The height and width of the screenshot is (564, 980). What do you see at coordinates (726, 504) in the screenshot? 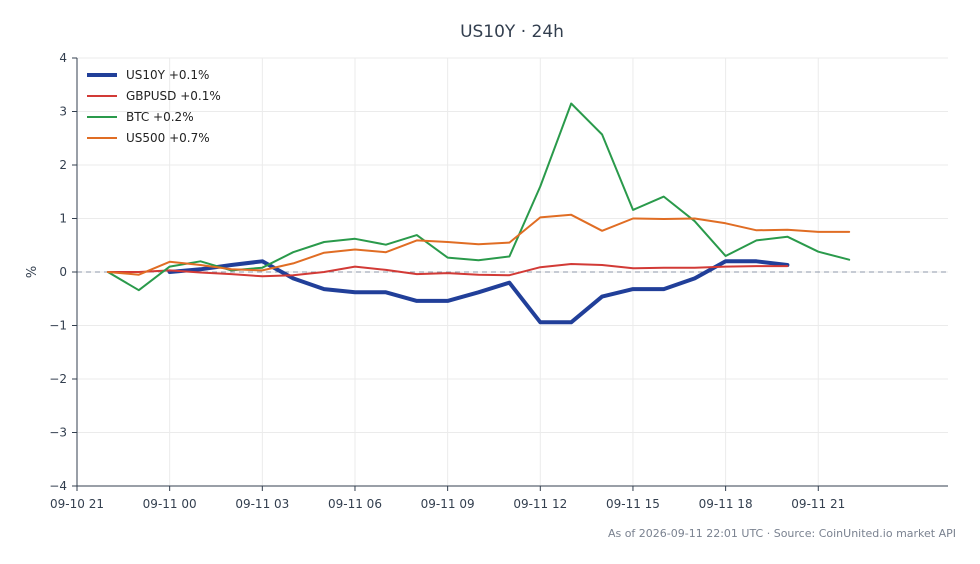
I see `x-tick-label: 09-11 18` at bounding box center [726, 504].